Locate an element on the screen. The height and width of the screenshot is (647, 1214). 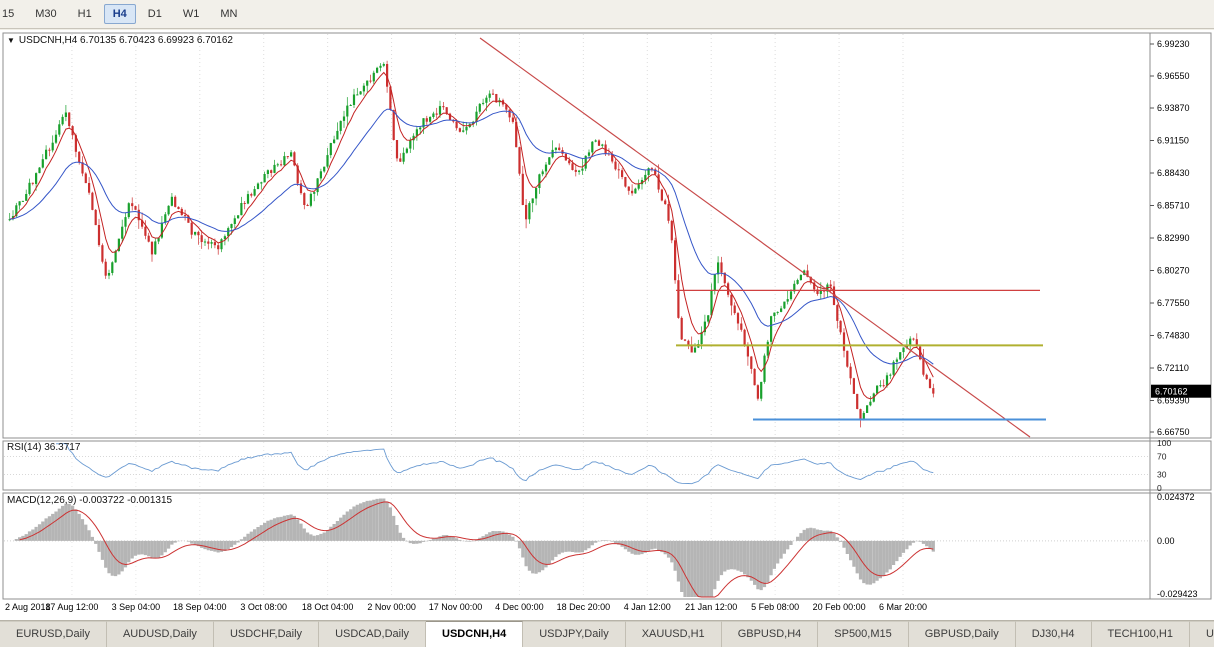
timeframe-button-MN: MN is located at coordinates (229, 14).